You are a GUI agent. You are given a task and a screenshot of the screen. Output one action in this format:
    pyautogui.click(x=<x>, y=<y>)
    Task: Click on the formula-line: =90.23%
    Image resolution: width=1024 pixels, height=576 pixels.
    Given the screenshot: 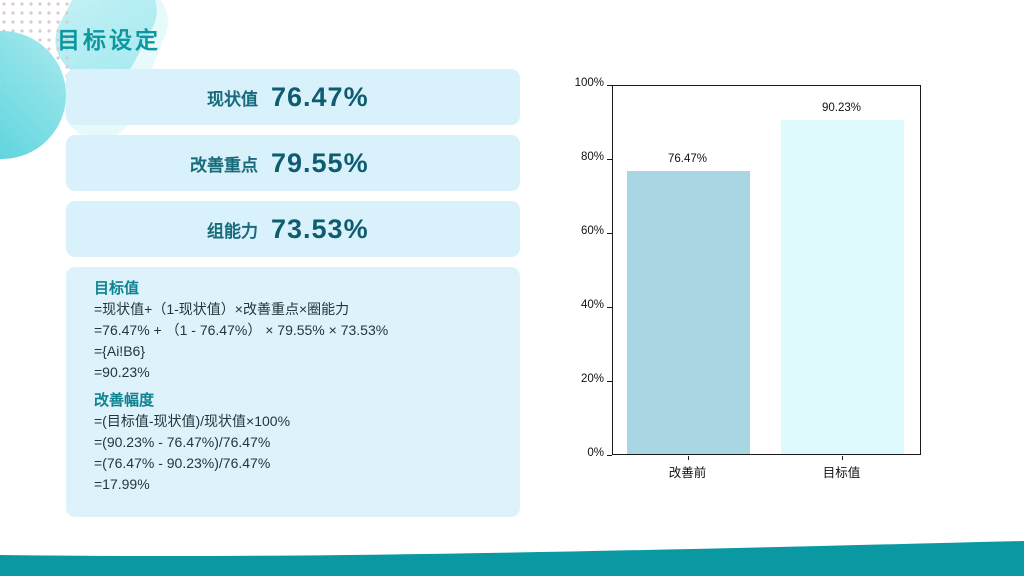 What is the action you would take?
    pyautogui.click(x=122, y=372)
    